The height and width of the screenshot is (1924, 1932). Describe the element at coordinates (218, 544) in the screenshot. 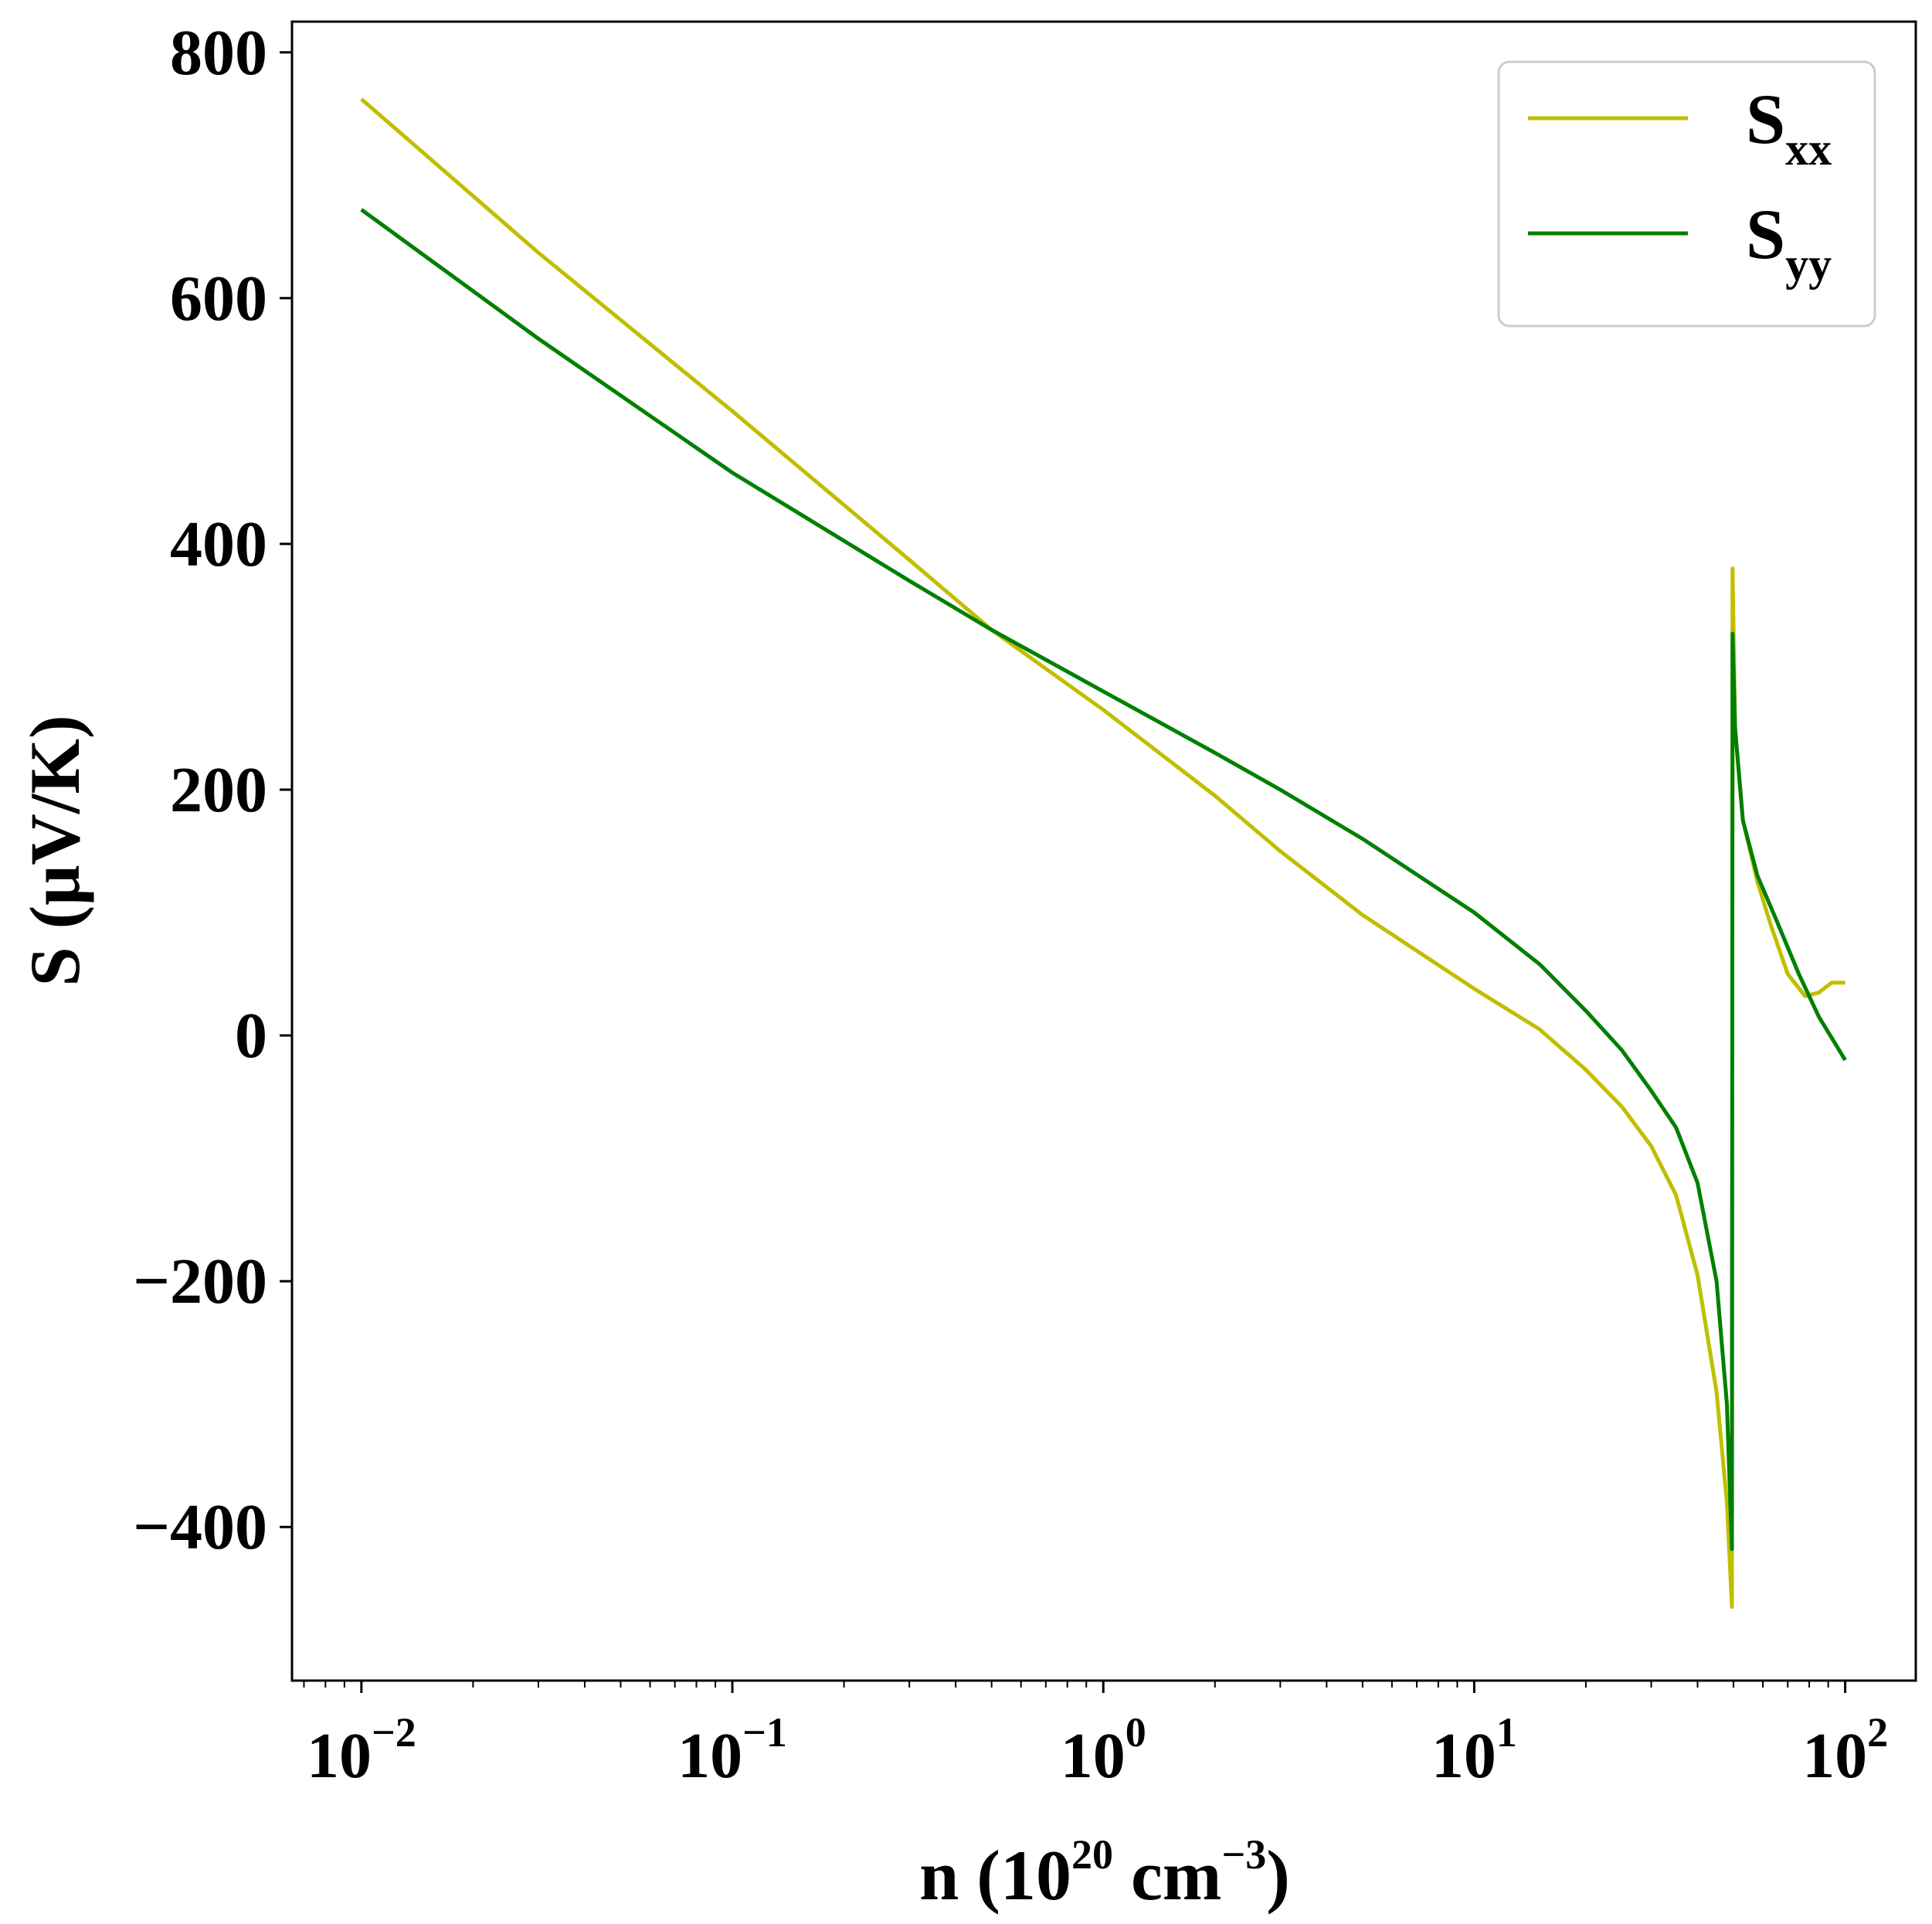

I see `y-tick-label: 400` at that location.